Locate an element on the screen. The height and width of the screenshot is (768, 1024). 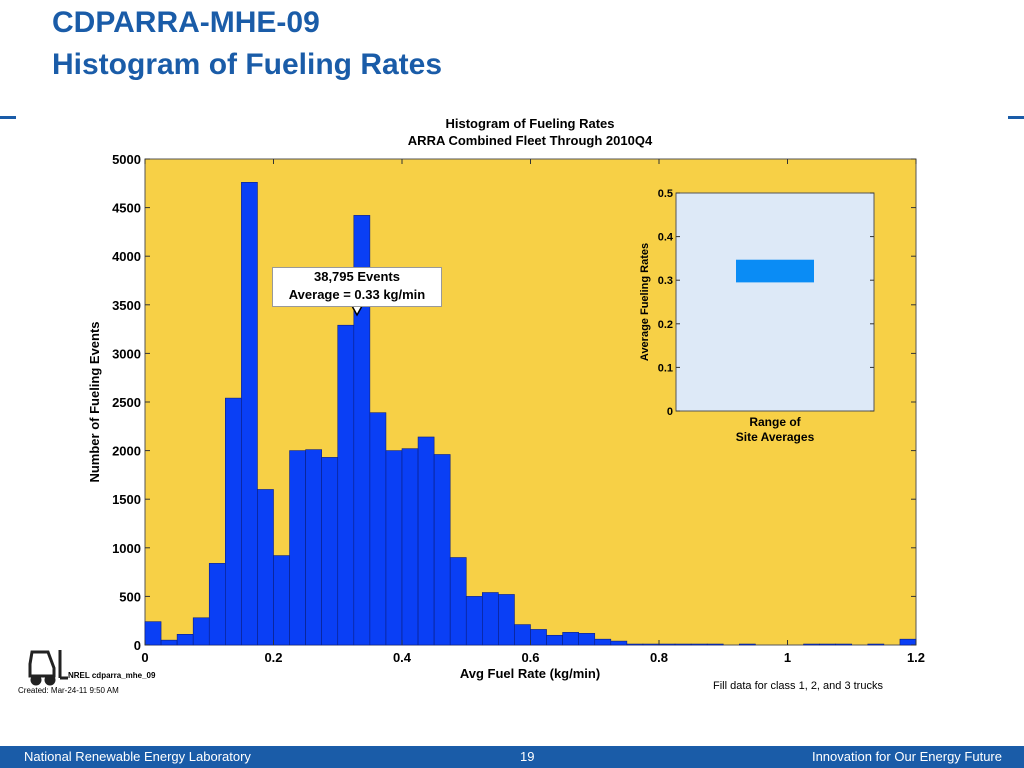
x-axis-tick-labels: 0 0.2 0.4 0.6 0.8 1 1.2 is located at coordinates (533, 657).